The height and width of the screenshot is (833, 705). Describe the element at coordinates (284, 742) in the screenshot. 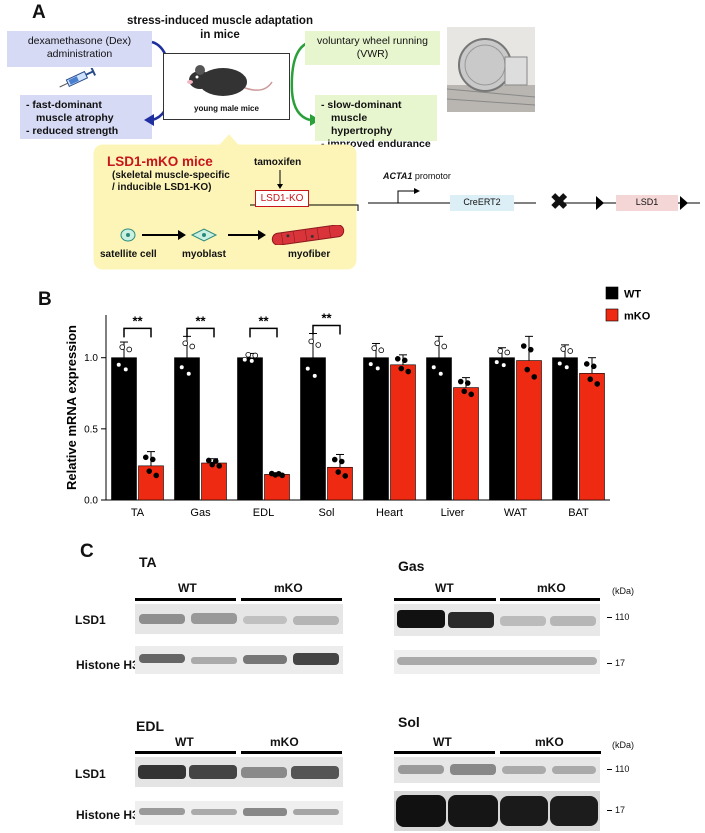

I see `blot-edl-mko-label: mKO` at that location.